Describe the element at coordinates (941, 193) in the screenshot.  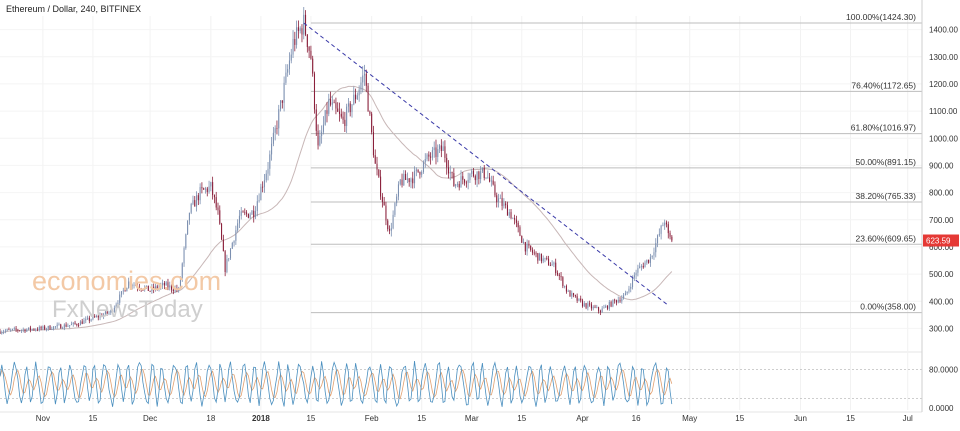
I see `y-tick-label: 800.00` at that location.